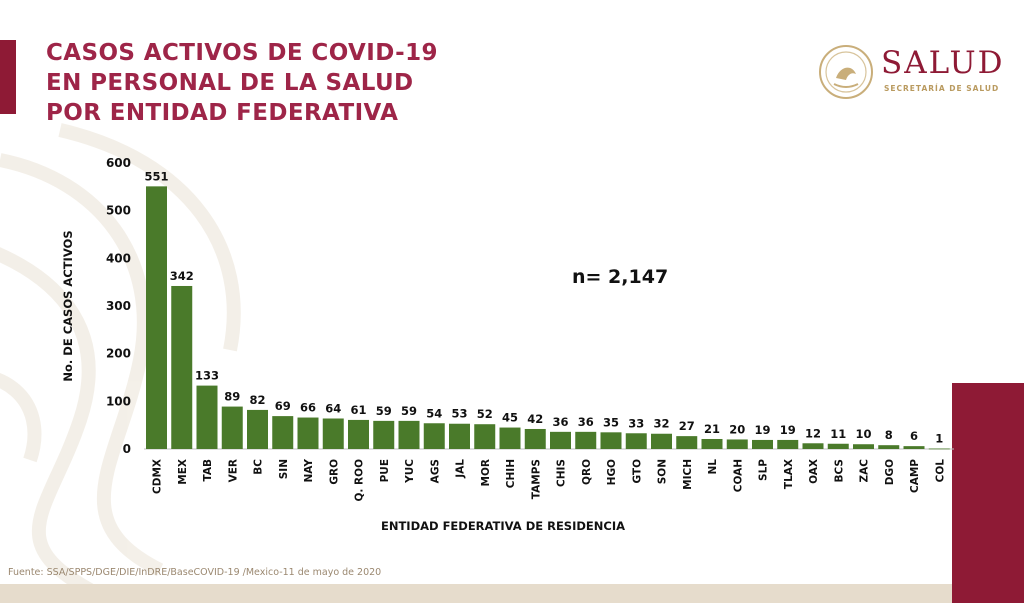 The height and width of the screenshot is (603, 1024). Describe the element at coordinates (233, 470) in the screenshot. I see `x-category-label: VER` at that location.